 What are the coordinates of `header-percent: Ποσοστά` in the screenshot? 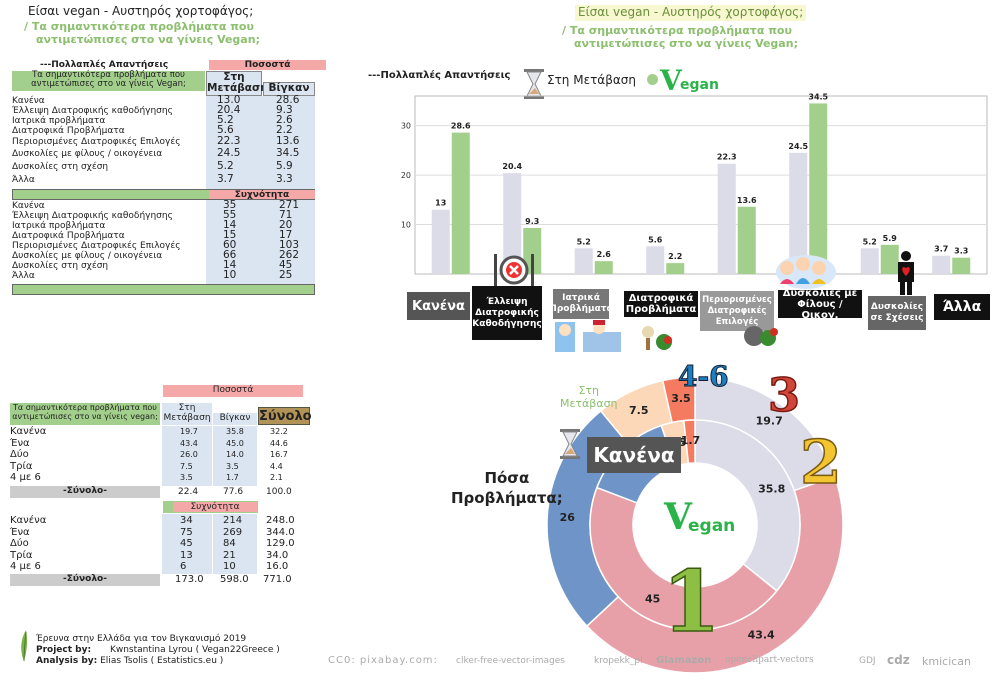 It's located at (267, 65).